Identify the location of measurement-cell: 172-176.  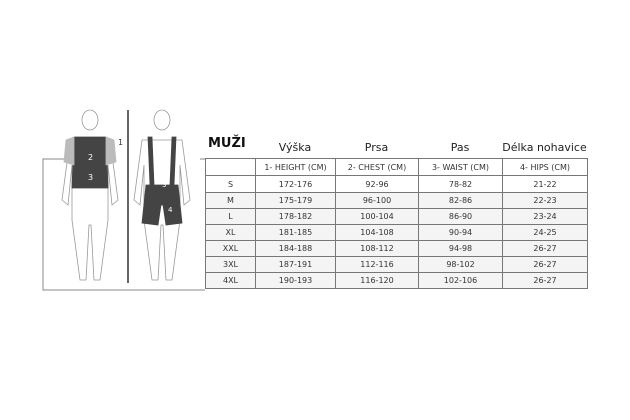
(295, 184).